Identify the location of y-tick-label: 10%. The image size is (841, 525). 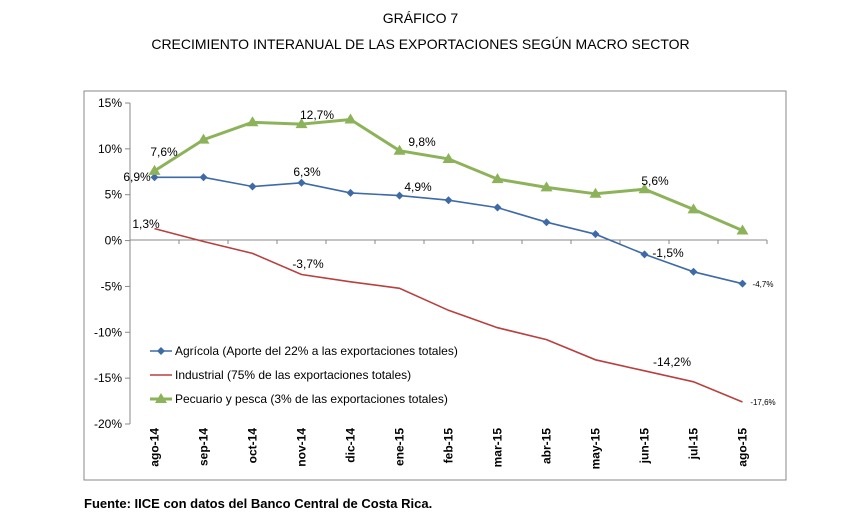
(110, 149).